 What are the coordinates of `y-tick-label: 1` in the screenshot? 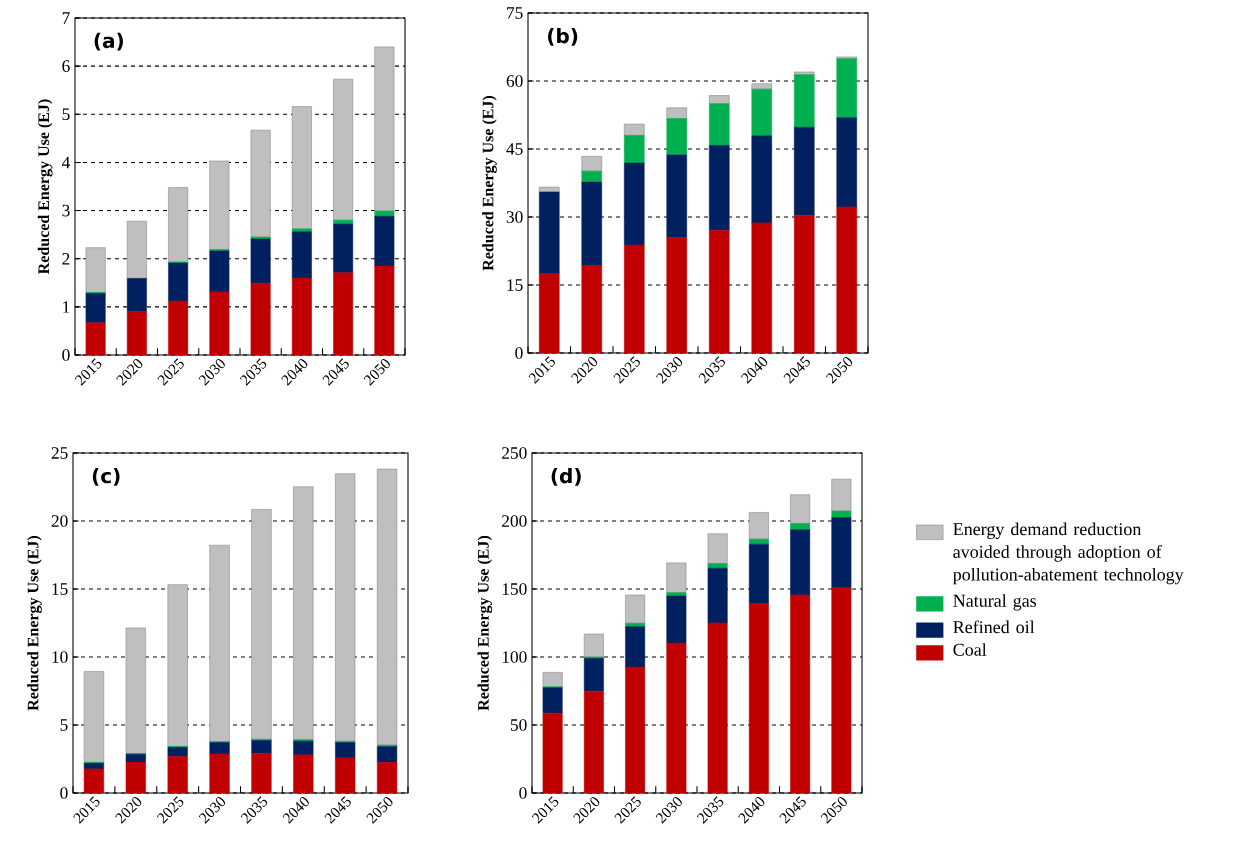 It's located at (66, 307).